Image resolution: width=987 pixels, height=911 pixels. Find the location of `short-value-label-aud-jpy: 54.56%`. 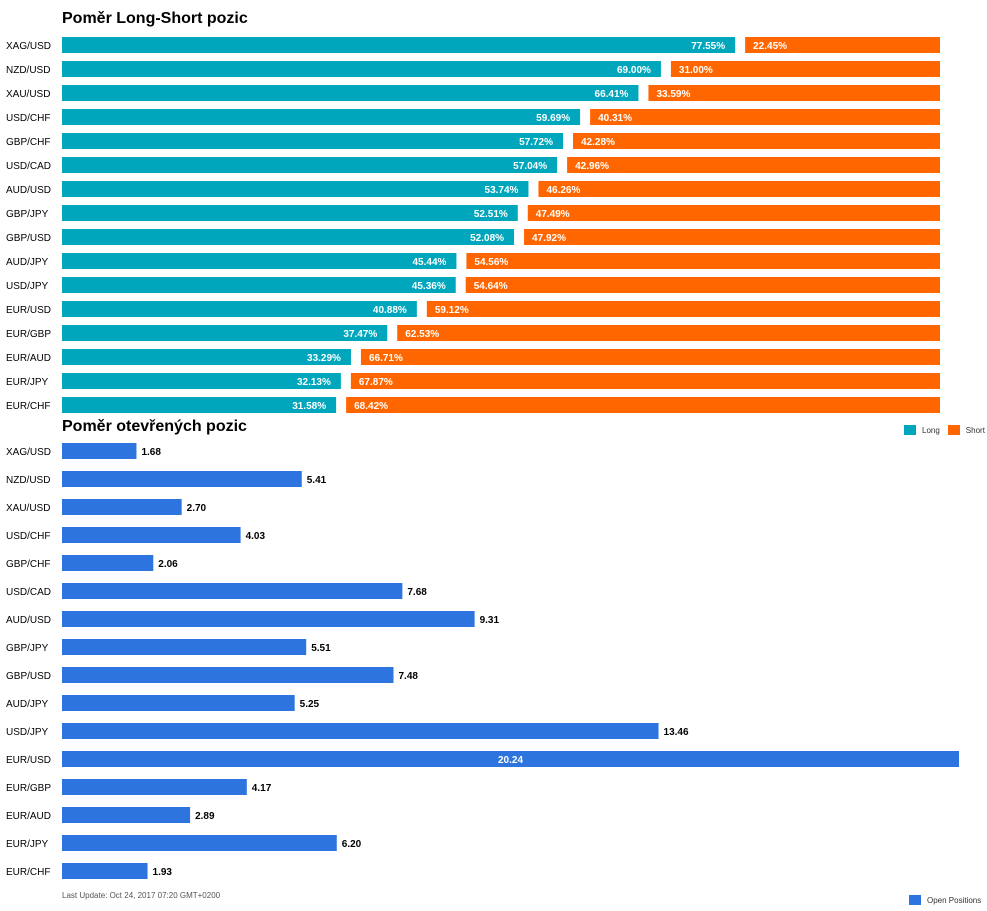

short-value-label-aud-jpy: 54.56% is located at coordinates (491, 262).